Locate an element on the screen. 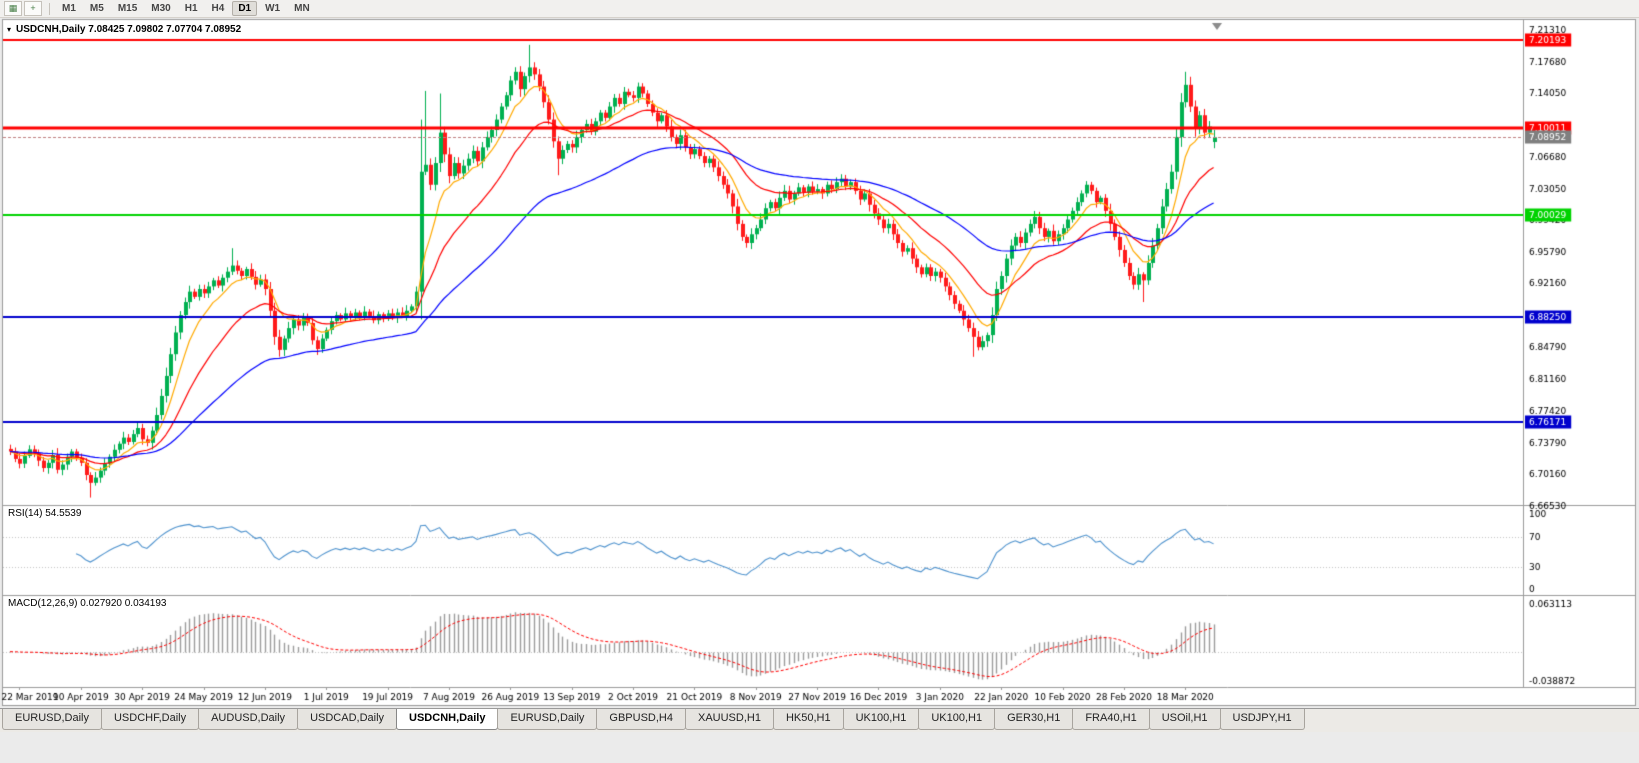 The image size is (1639, 763). timeframe-button-h4: H4 is located at coordinates (218, 8).